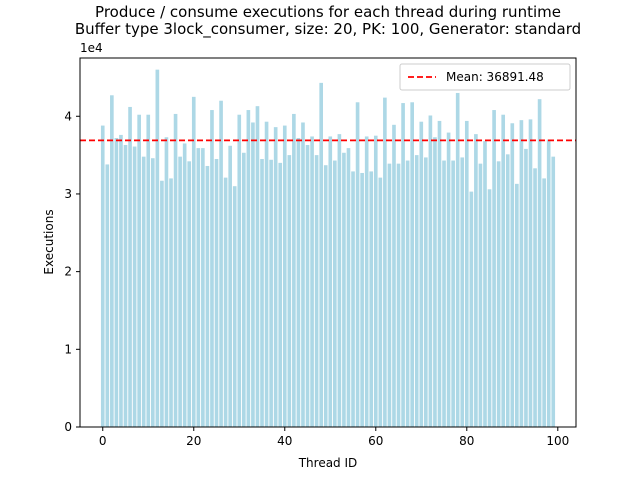 The width and height of the screenshot is (640, 480). What do you see at coordinates (557, 441) in the screenshot?
I see `x-tick-label: 100` at bounding box center [557, 441].